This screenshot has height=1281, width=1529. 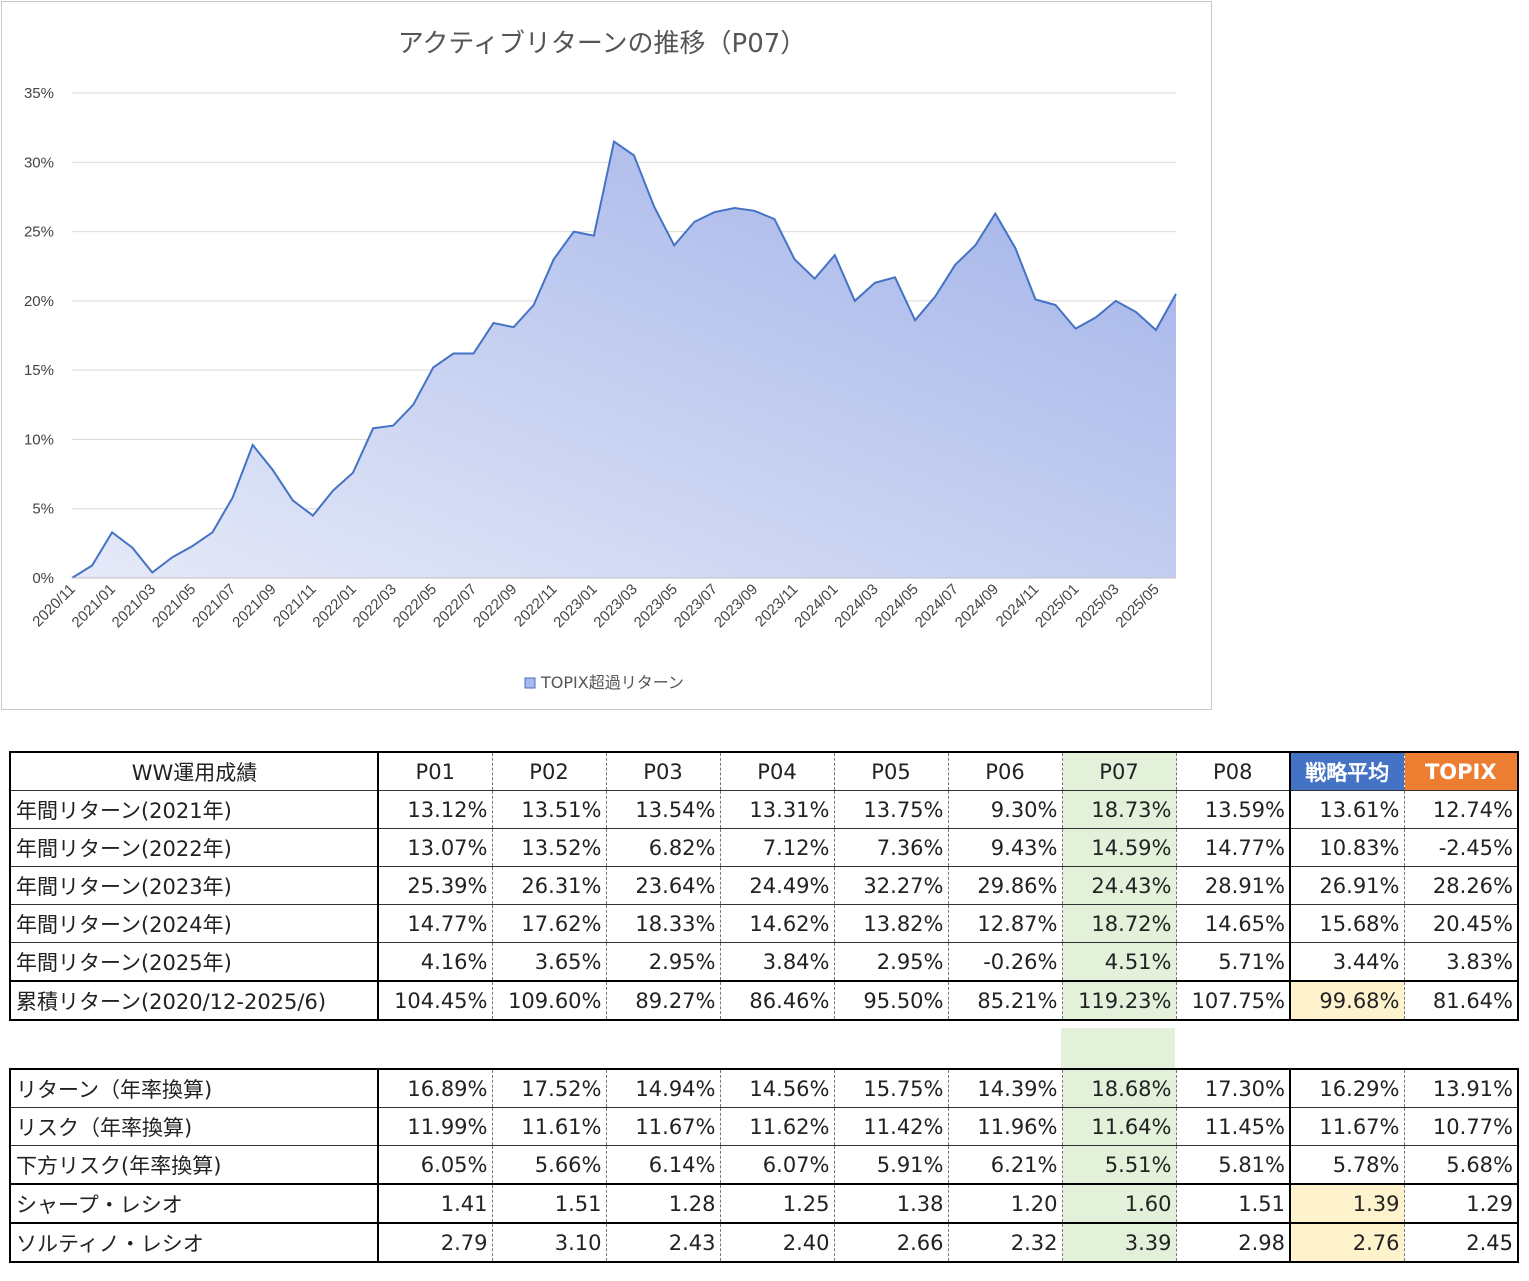 What do you see at coordinates (549, 1088) in the screenshot?
I see `table-cell: 17.52%` at bounding box center [549, 1088].